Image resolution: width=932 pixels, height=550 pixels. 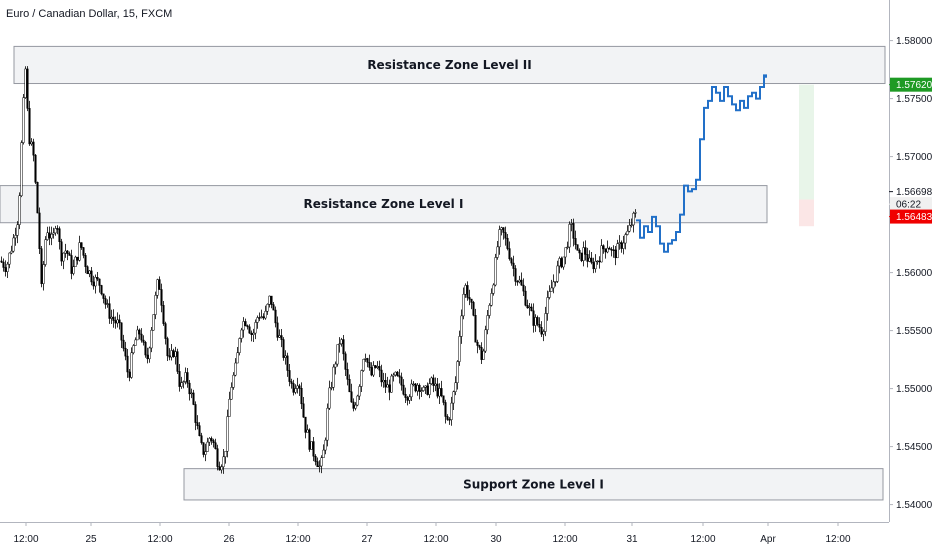 What do you see at coordinates (914, 273) in the screenshot?
I see `y-tick-label: 1.56000` at bounding box center [914, 273].